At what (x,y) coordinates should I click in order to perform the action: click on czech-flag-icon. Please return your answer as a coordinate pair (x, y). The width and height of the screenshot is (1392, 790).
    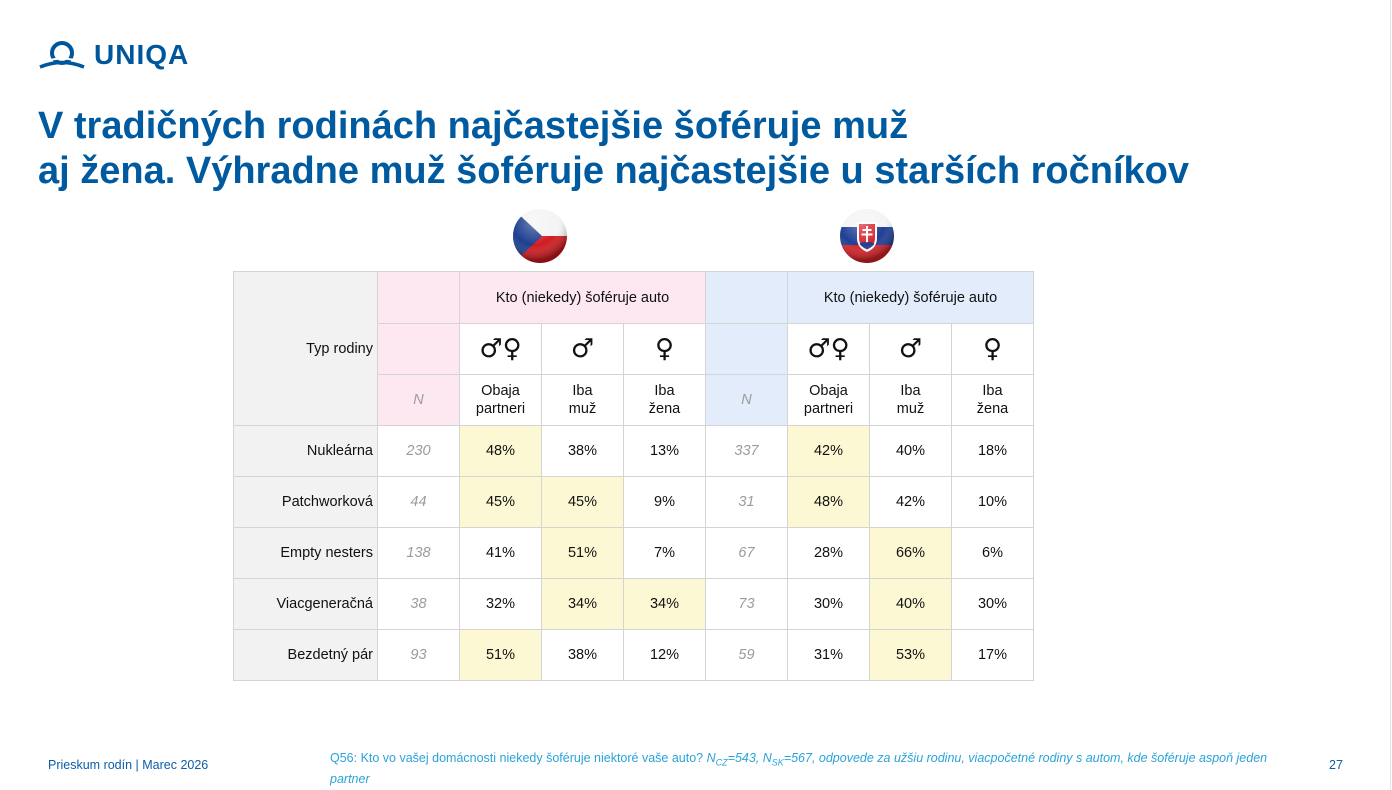
    Looking at the image, I should click on (540, 236).